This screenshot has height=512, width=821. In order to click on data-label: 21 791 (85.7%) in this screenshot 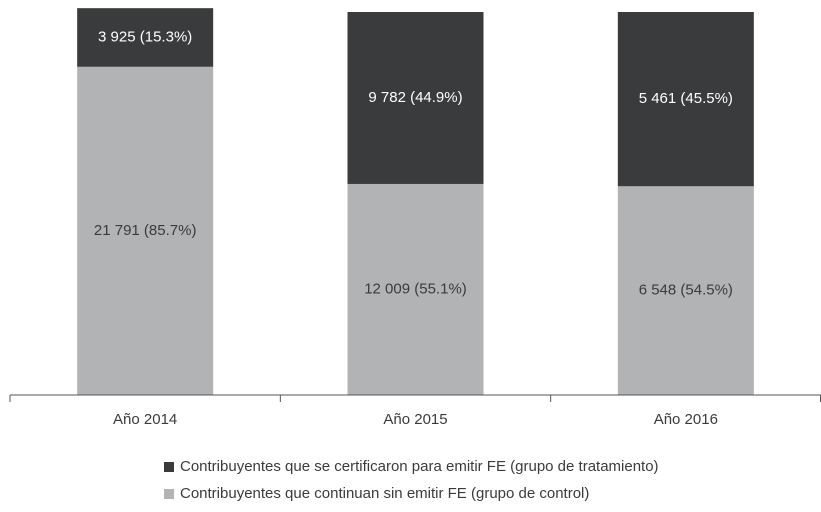, I will do `click(145, 230)`.